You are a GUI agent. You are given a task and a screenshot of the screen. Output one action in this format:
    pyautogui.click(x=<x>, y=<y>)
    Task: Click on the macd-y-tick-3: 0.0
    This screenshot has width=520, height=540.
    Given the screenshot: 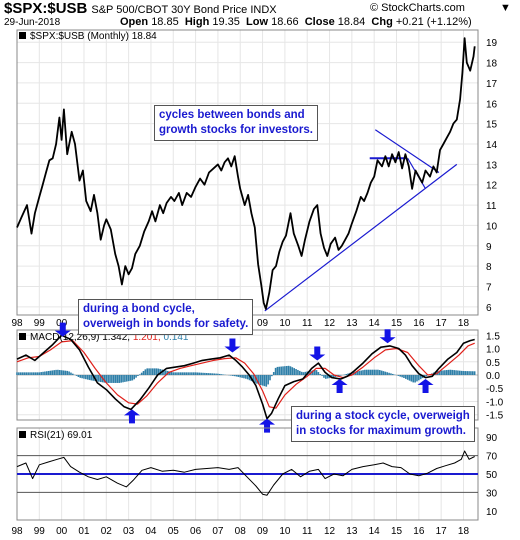 What is the action you would take?
    pyautogui.click(x=493, y=376)
    